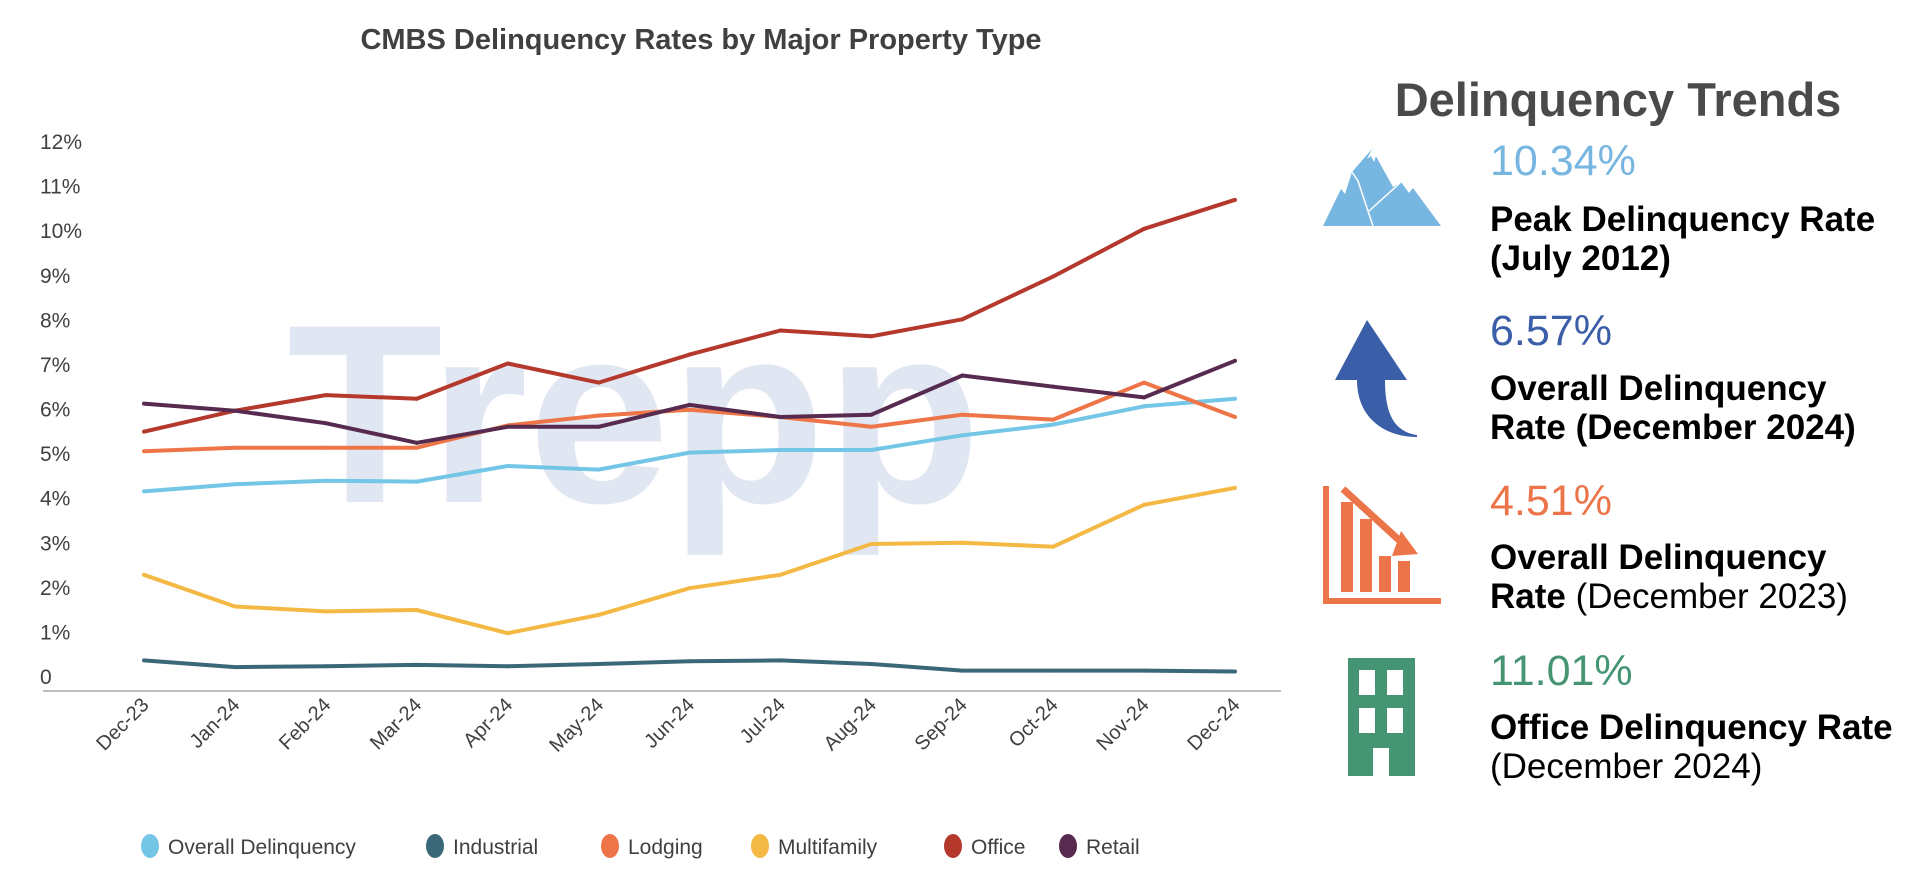  Describe the element at coordinates (122, 724) in the screenshot. I see `x-tick-label: Dec-23` at that location.